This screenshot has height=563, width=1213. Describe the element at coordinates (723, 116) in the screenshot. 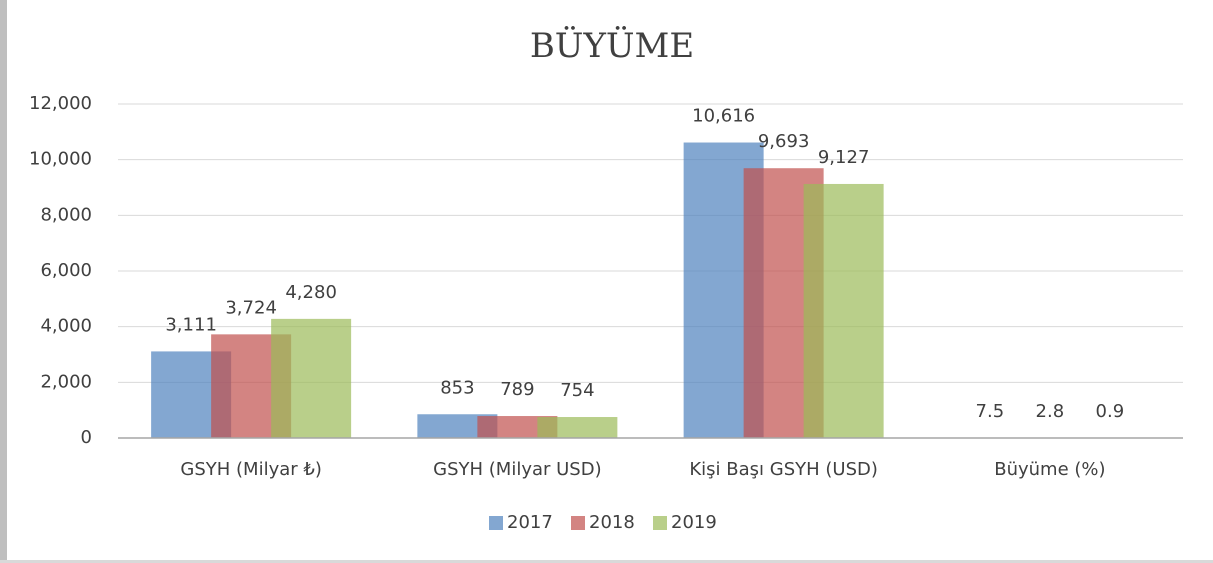

I see `value-label: 10,616` at that location.